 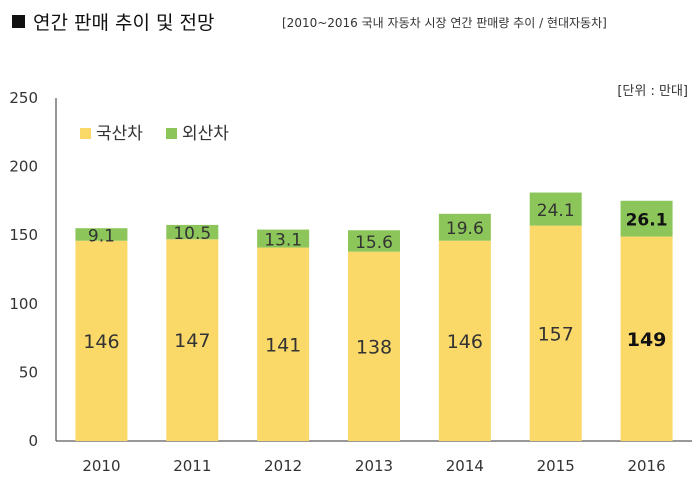 I want to click on data-label-domestic: 147, so click(x=192, y=341).